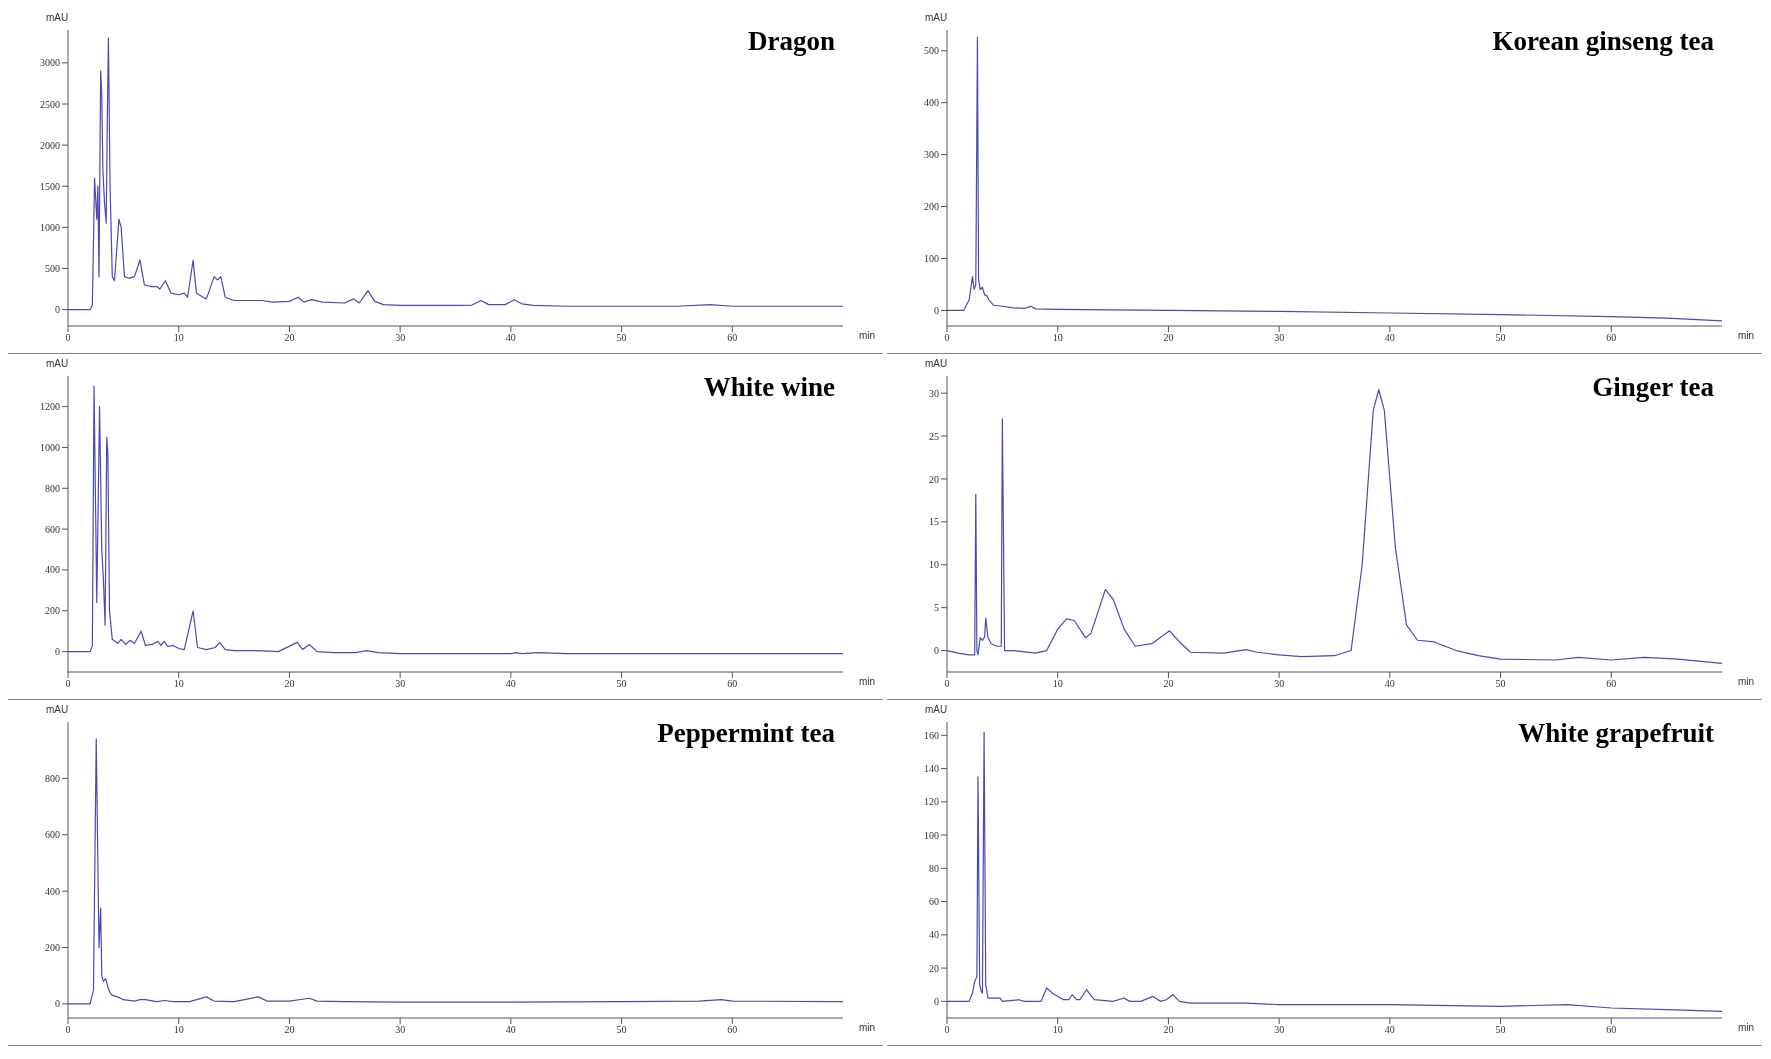  I want to click on y-tick-label: 15, so click(934, 522).